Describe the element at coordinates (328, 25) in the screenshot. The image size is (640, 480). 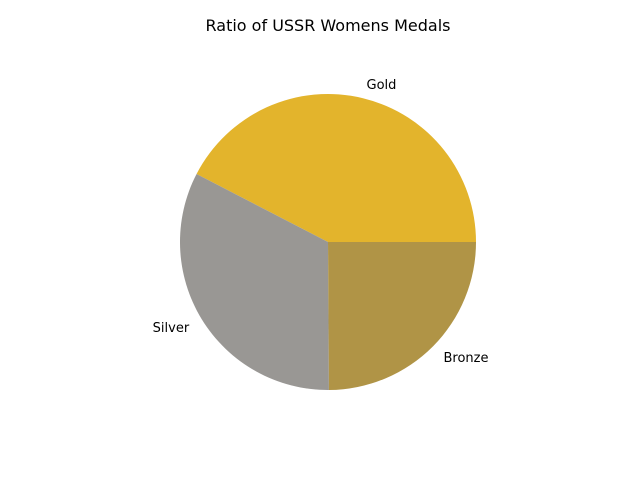
I see `chart-title: Ratio of USSR Womens Medals` at that location.